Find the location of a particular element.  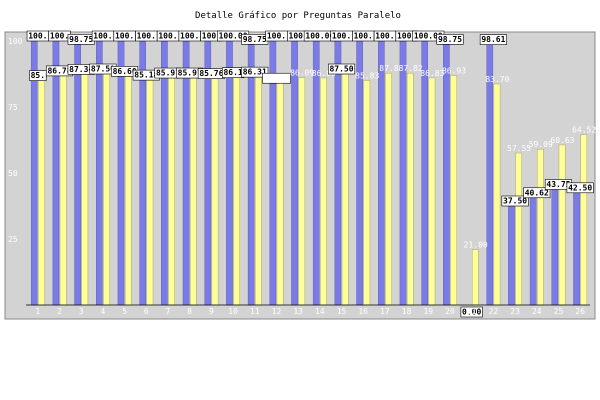

data-label-series-1: 40.62 is located at coordinates (537, 192).